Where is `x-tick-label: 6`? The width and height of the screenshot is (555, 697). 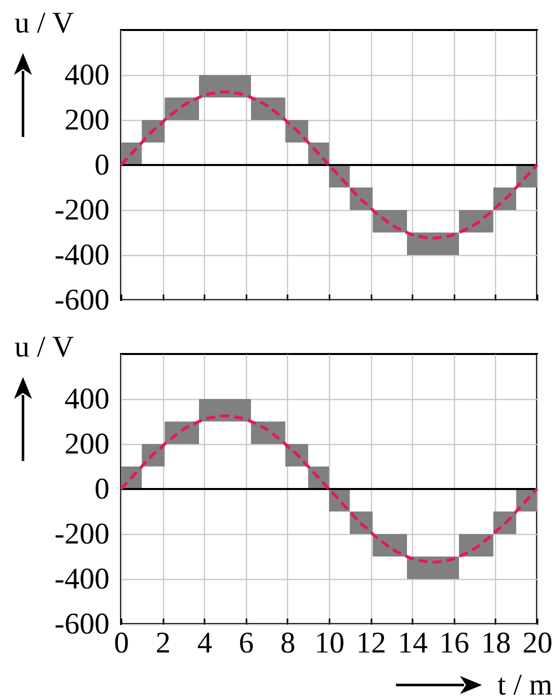 x-tick-label: 6 is located at coordinates (246, 643).